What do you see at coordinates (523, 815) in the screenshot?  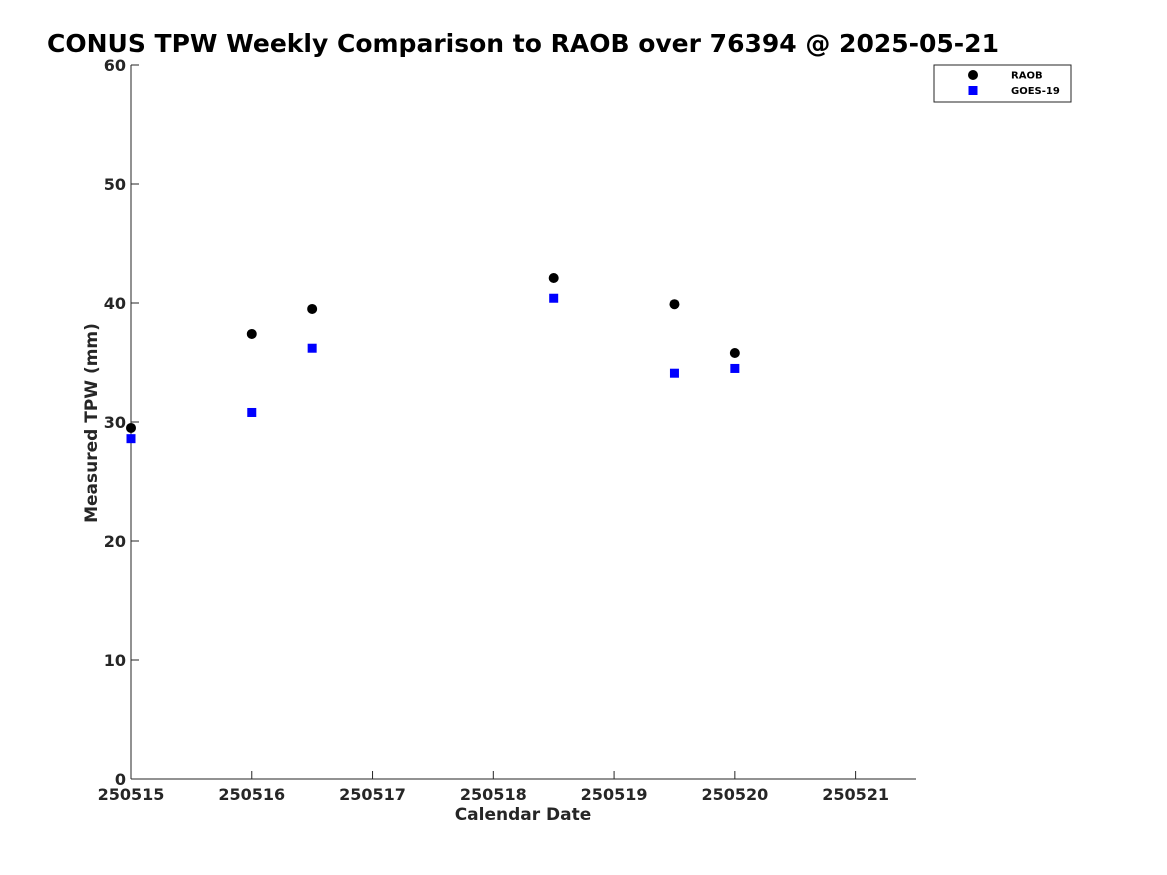 I see `x-axis-label: Calendar Date` at bounding box center [523, 815].